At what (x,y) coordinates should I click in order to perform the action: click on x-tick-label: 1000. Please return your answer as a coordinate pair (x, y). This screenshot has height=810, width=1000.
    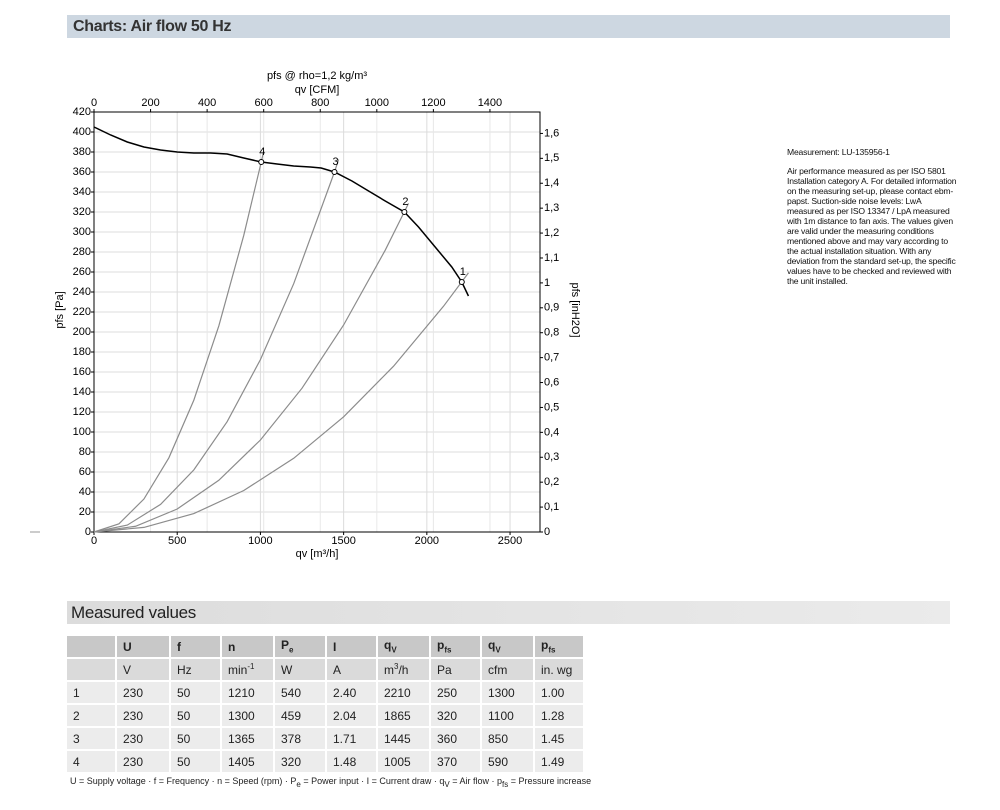
    Looking at the image, I should click on (260, 541).